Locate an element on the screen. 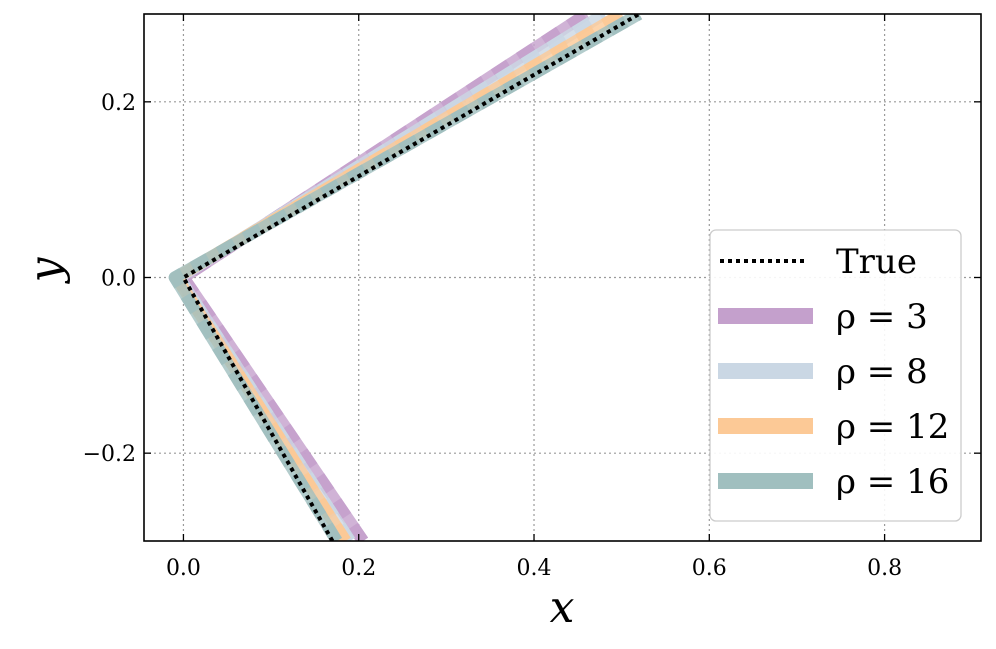 The width and height of the screenshot is (996, 649). x-tick-label: 0.4 is located at coordinates (534, 568).